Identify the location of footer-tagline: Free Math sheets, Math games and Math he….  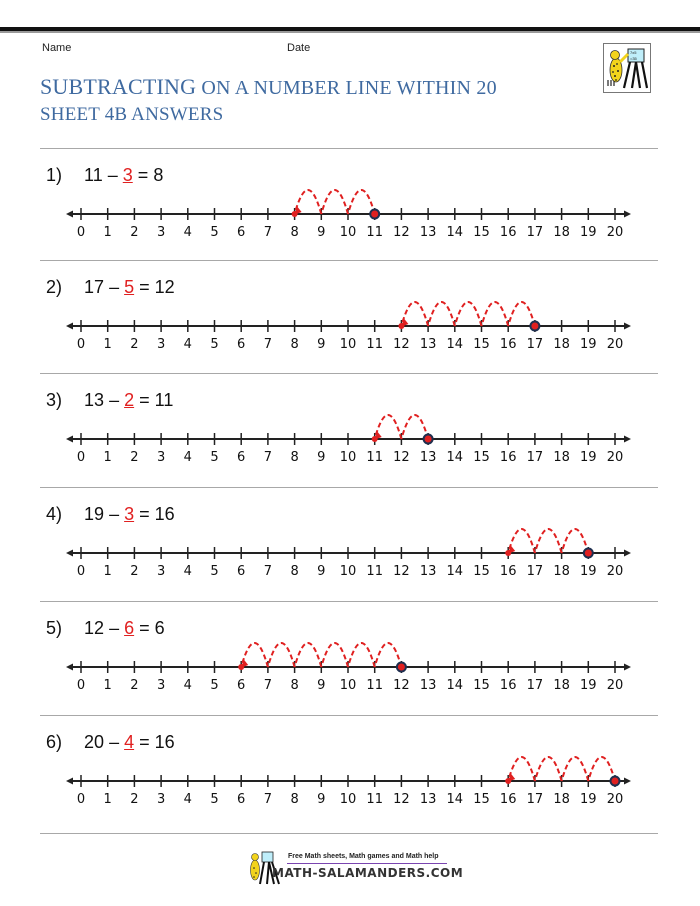
(363, 856).